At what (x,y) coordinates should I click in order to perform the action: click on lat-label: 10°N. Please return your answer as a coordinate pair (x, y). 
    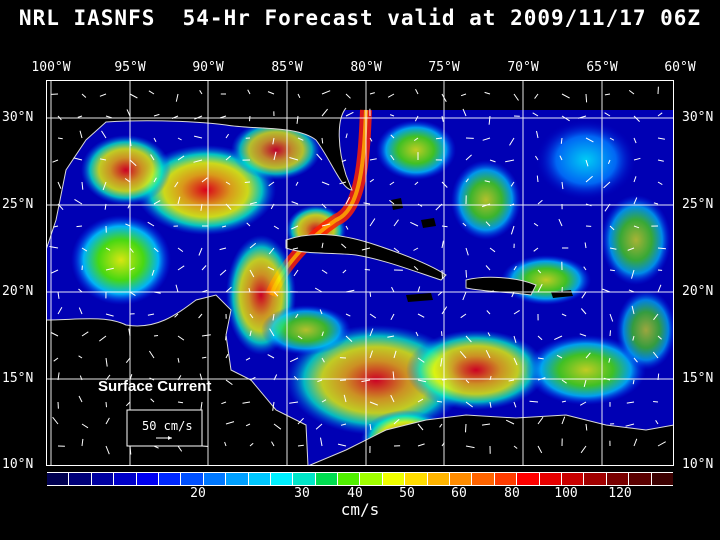
    Looking at the image, I should click on (698, 464).